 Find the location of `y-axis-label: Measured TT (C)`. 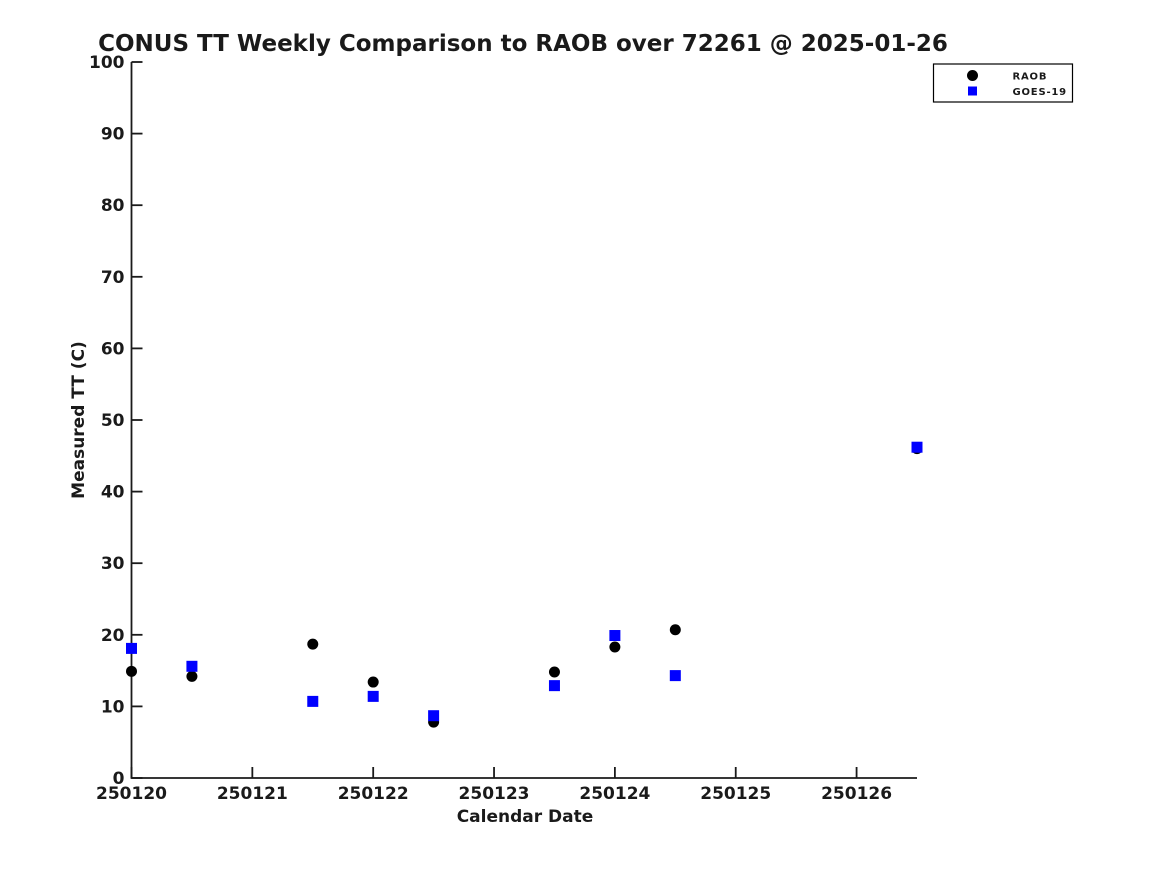

y-axis-label: Measured TT (C) is located at coordinates (79, 420).